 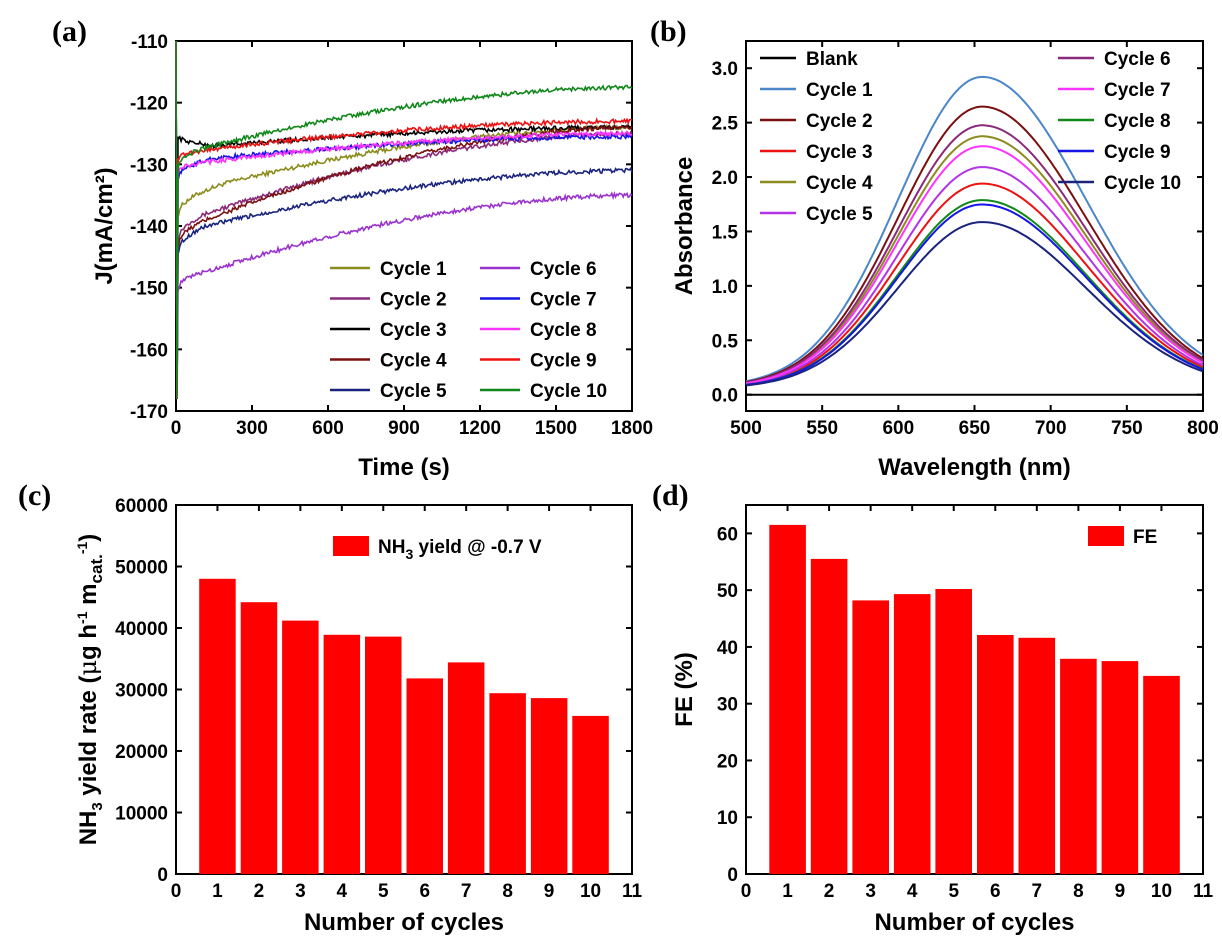 What do you see at coordinates (632, 428) in the screenshot?
I see `x-tick-label: 1800` at bounding box center [632, 428].